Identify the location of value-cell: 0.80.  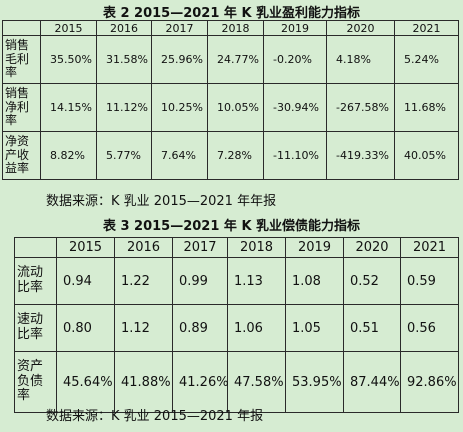
(85, 328).